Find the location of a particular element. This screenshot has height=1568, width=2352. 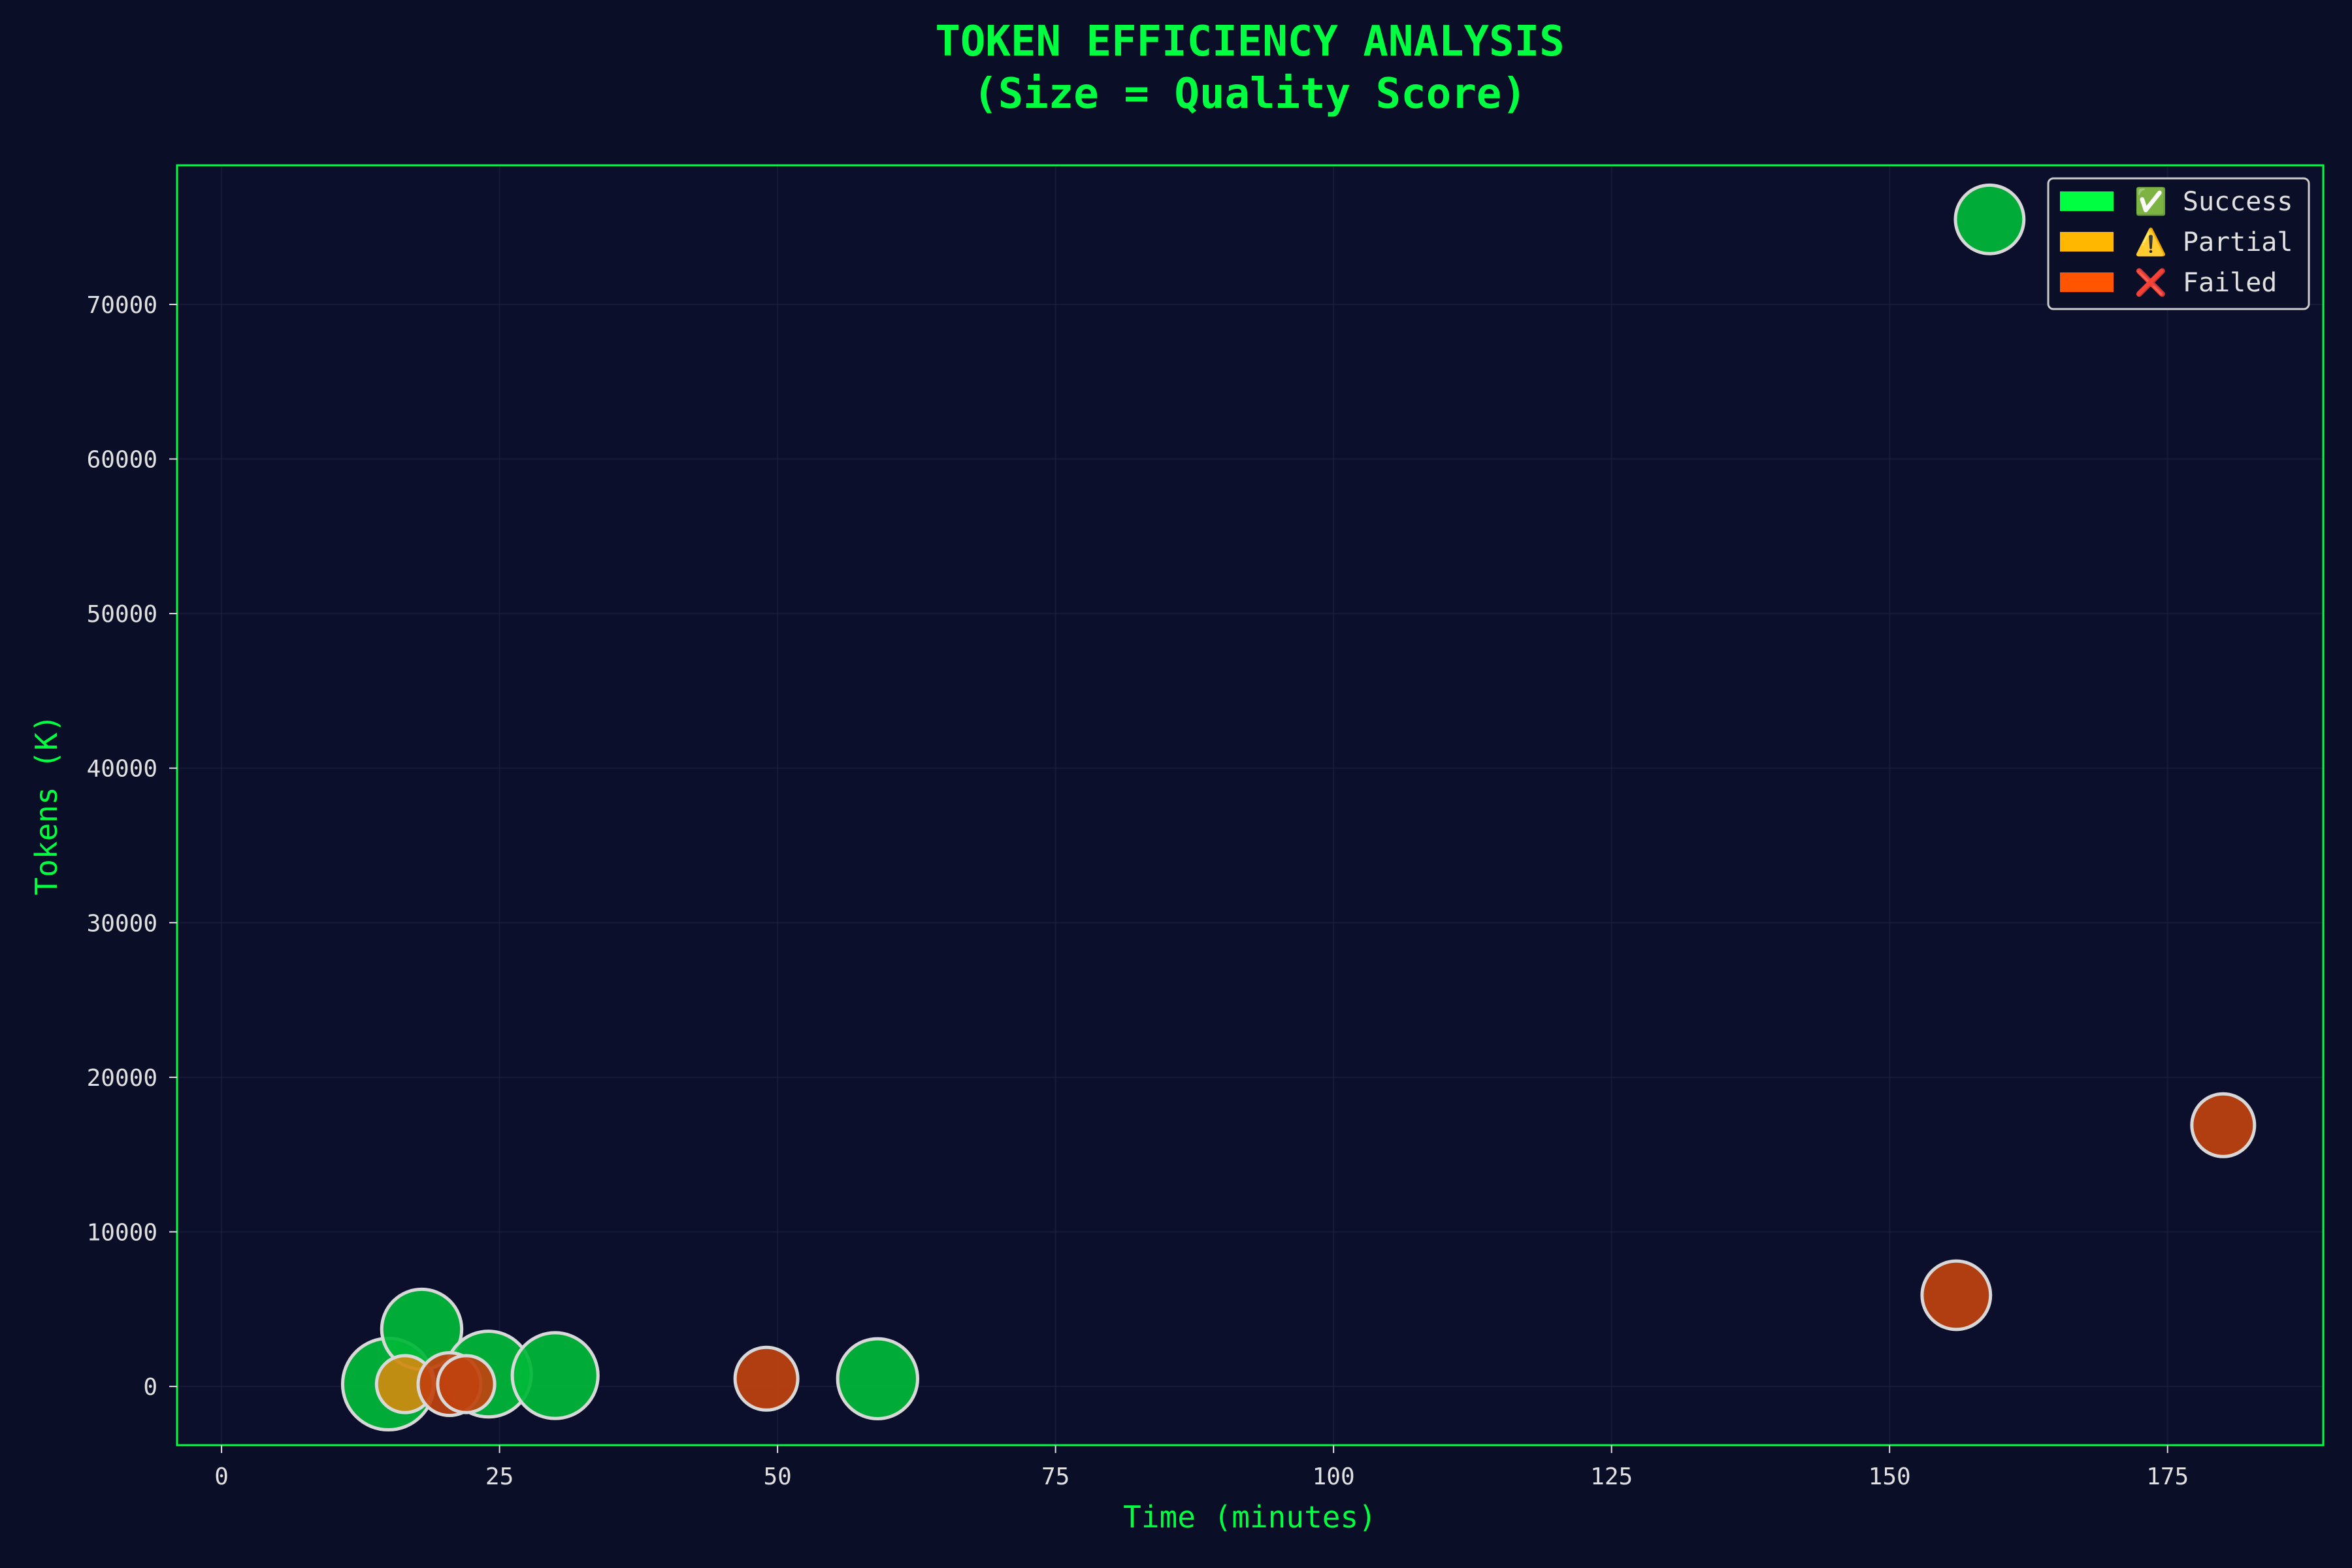

y-tick-label: 10000 is located at coordinates (122, 1233).